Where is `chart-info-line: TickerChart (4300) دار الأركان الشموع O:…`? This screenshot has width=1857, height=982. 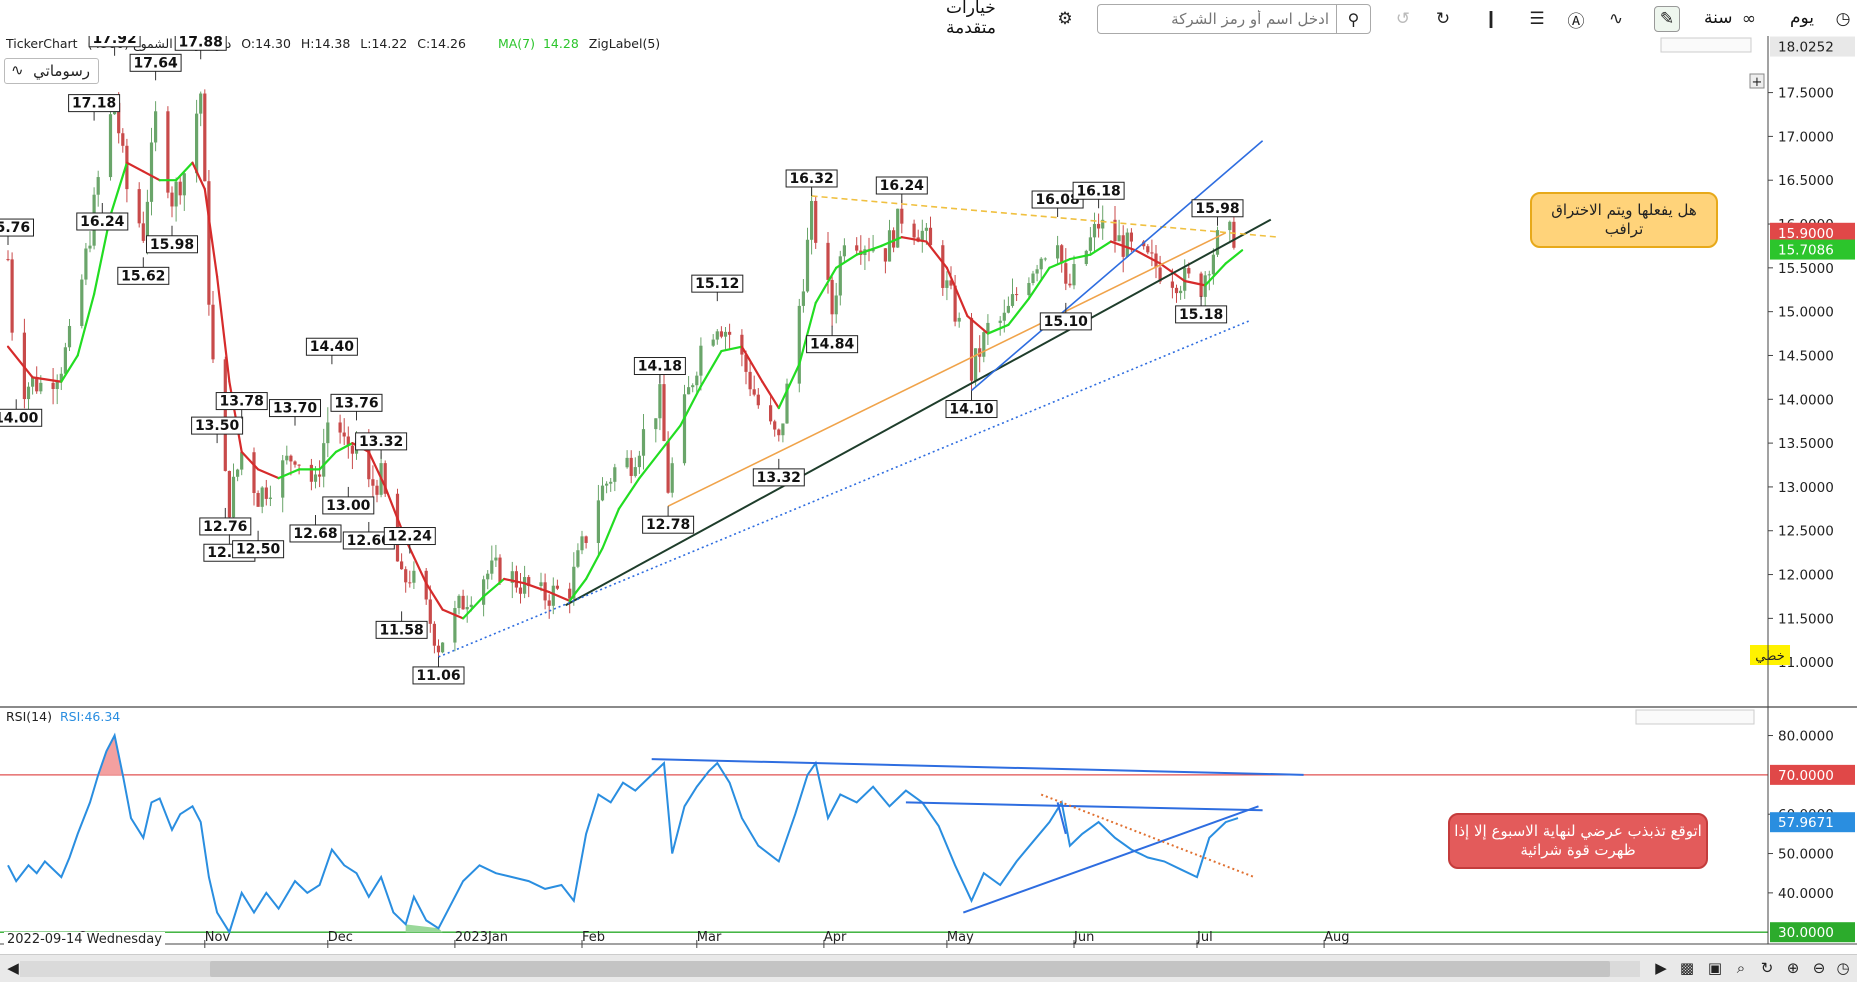 chart-info-line: TickerChart (4300) دار الأركان الشموع O:… is located at coordinates (336, 45).